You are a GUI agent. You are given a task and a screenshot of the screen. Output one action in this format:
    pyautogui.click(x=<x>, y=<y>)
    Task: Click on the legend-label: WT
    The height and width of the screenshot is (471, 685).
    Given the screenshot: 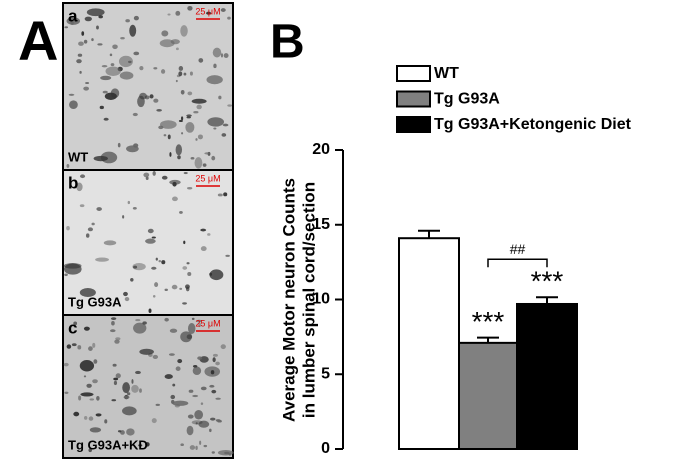 What is the action you would take?
    pyautogui.click(x=446, y=73)
    